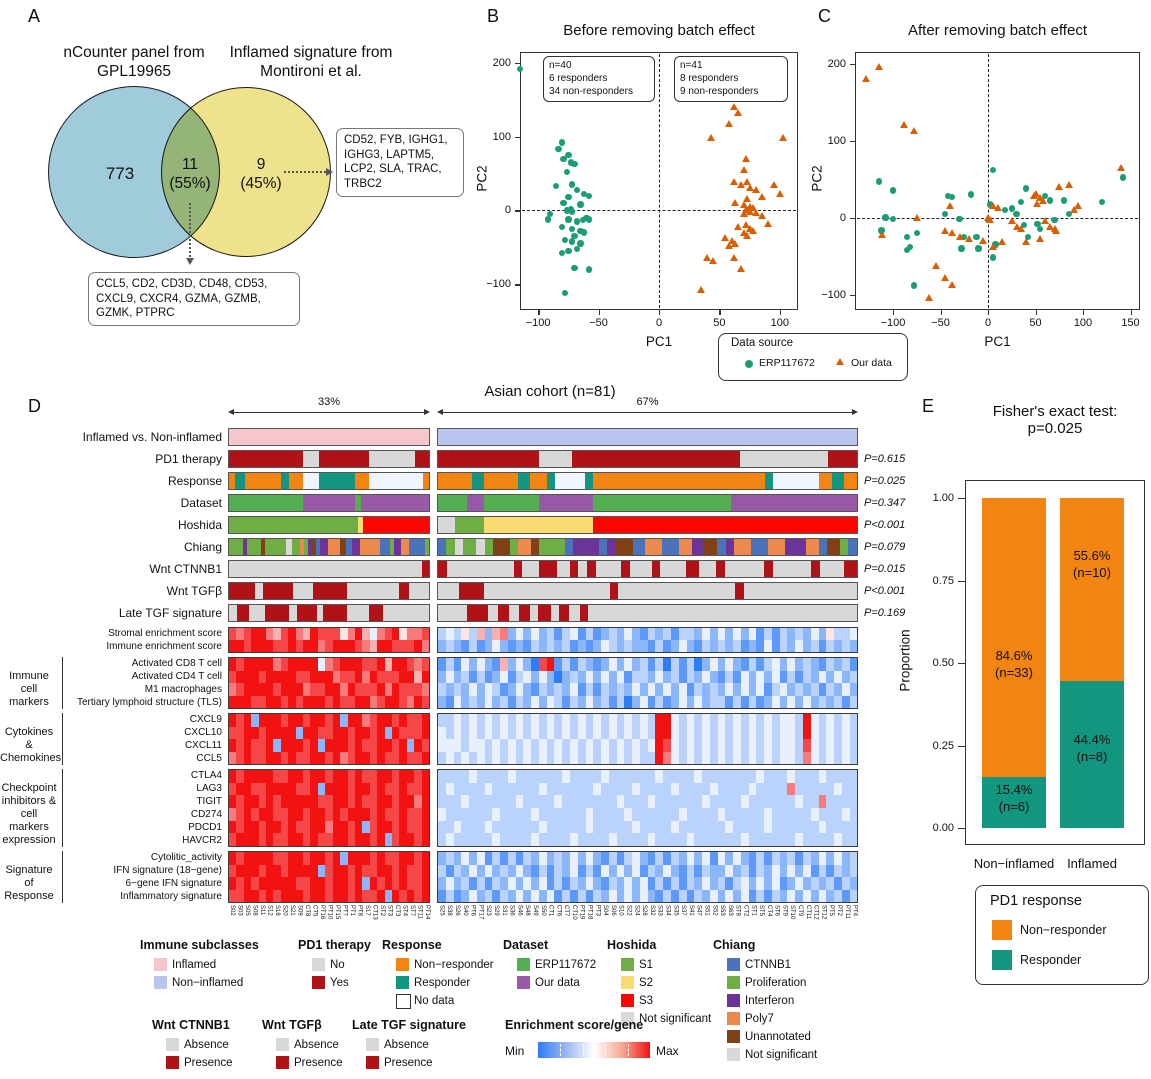 This screenshot has width=1151, height=1079. I want to click on bar-title: Fisher's exact test: p=0.025, so click(1055, 420).